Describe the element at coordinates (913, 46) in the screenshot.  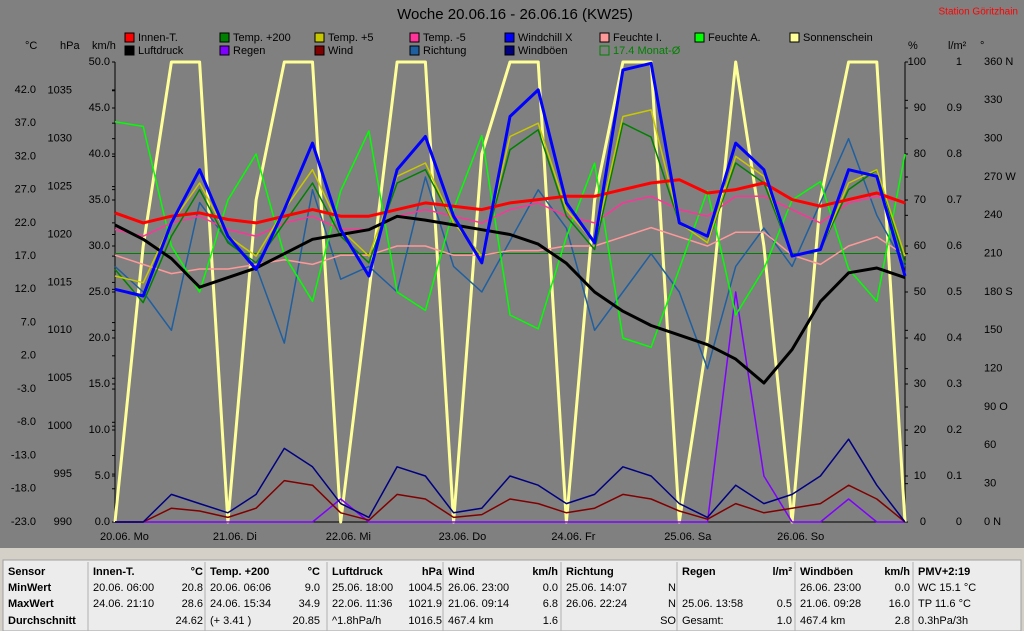
I see `axis-unit: %` at that location.